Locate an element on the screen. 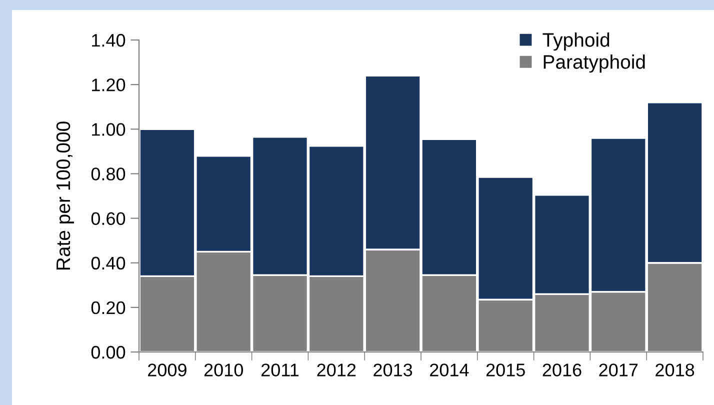 This screenshot has width=714, height=405. x-tick-label: 2011 is located at coordinates (280, 370).